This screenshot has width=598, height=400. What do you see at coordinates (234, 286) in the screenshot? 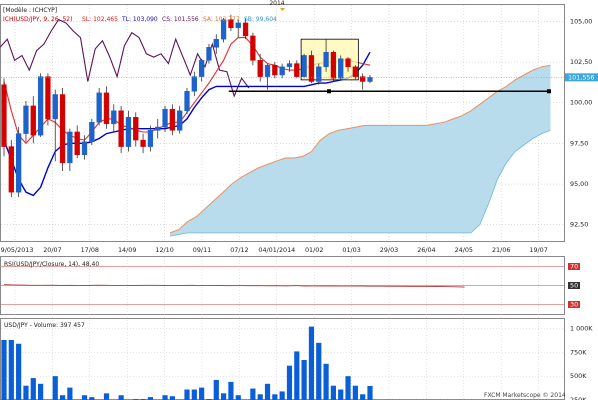
I see `rsi-line` at bounding box center [234, 286].